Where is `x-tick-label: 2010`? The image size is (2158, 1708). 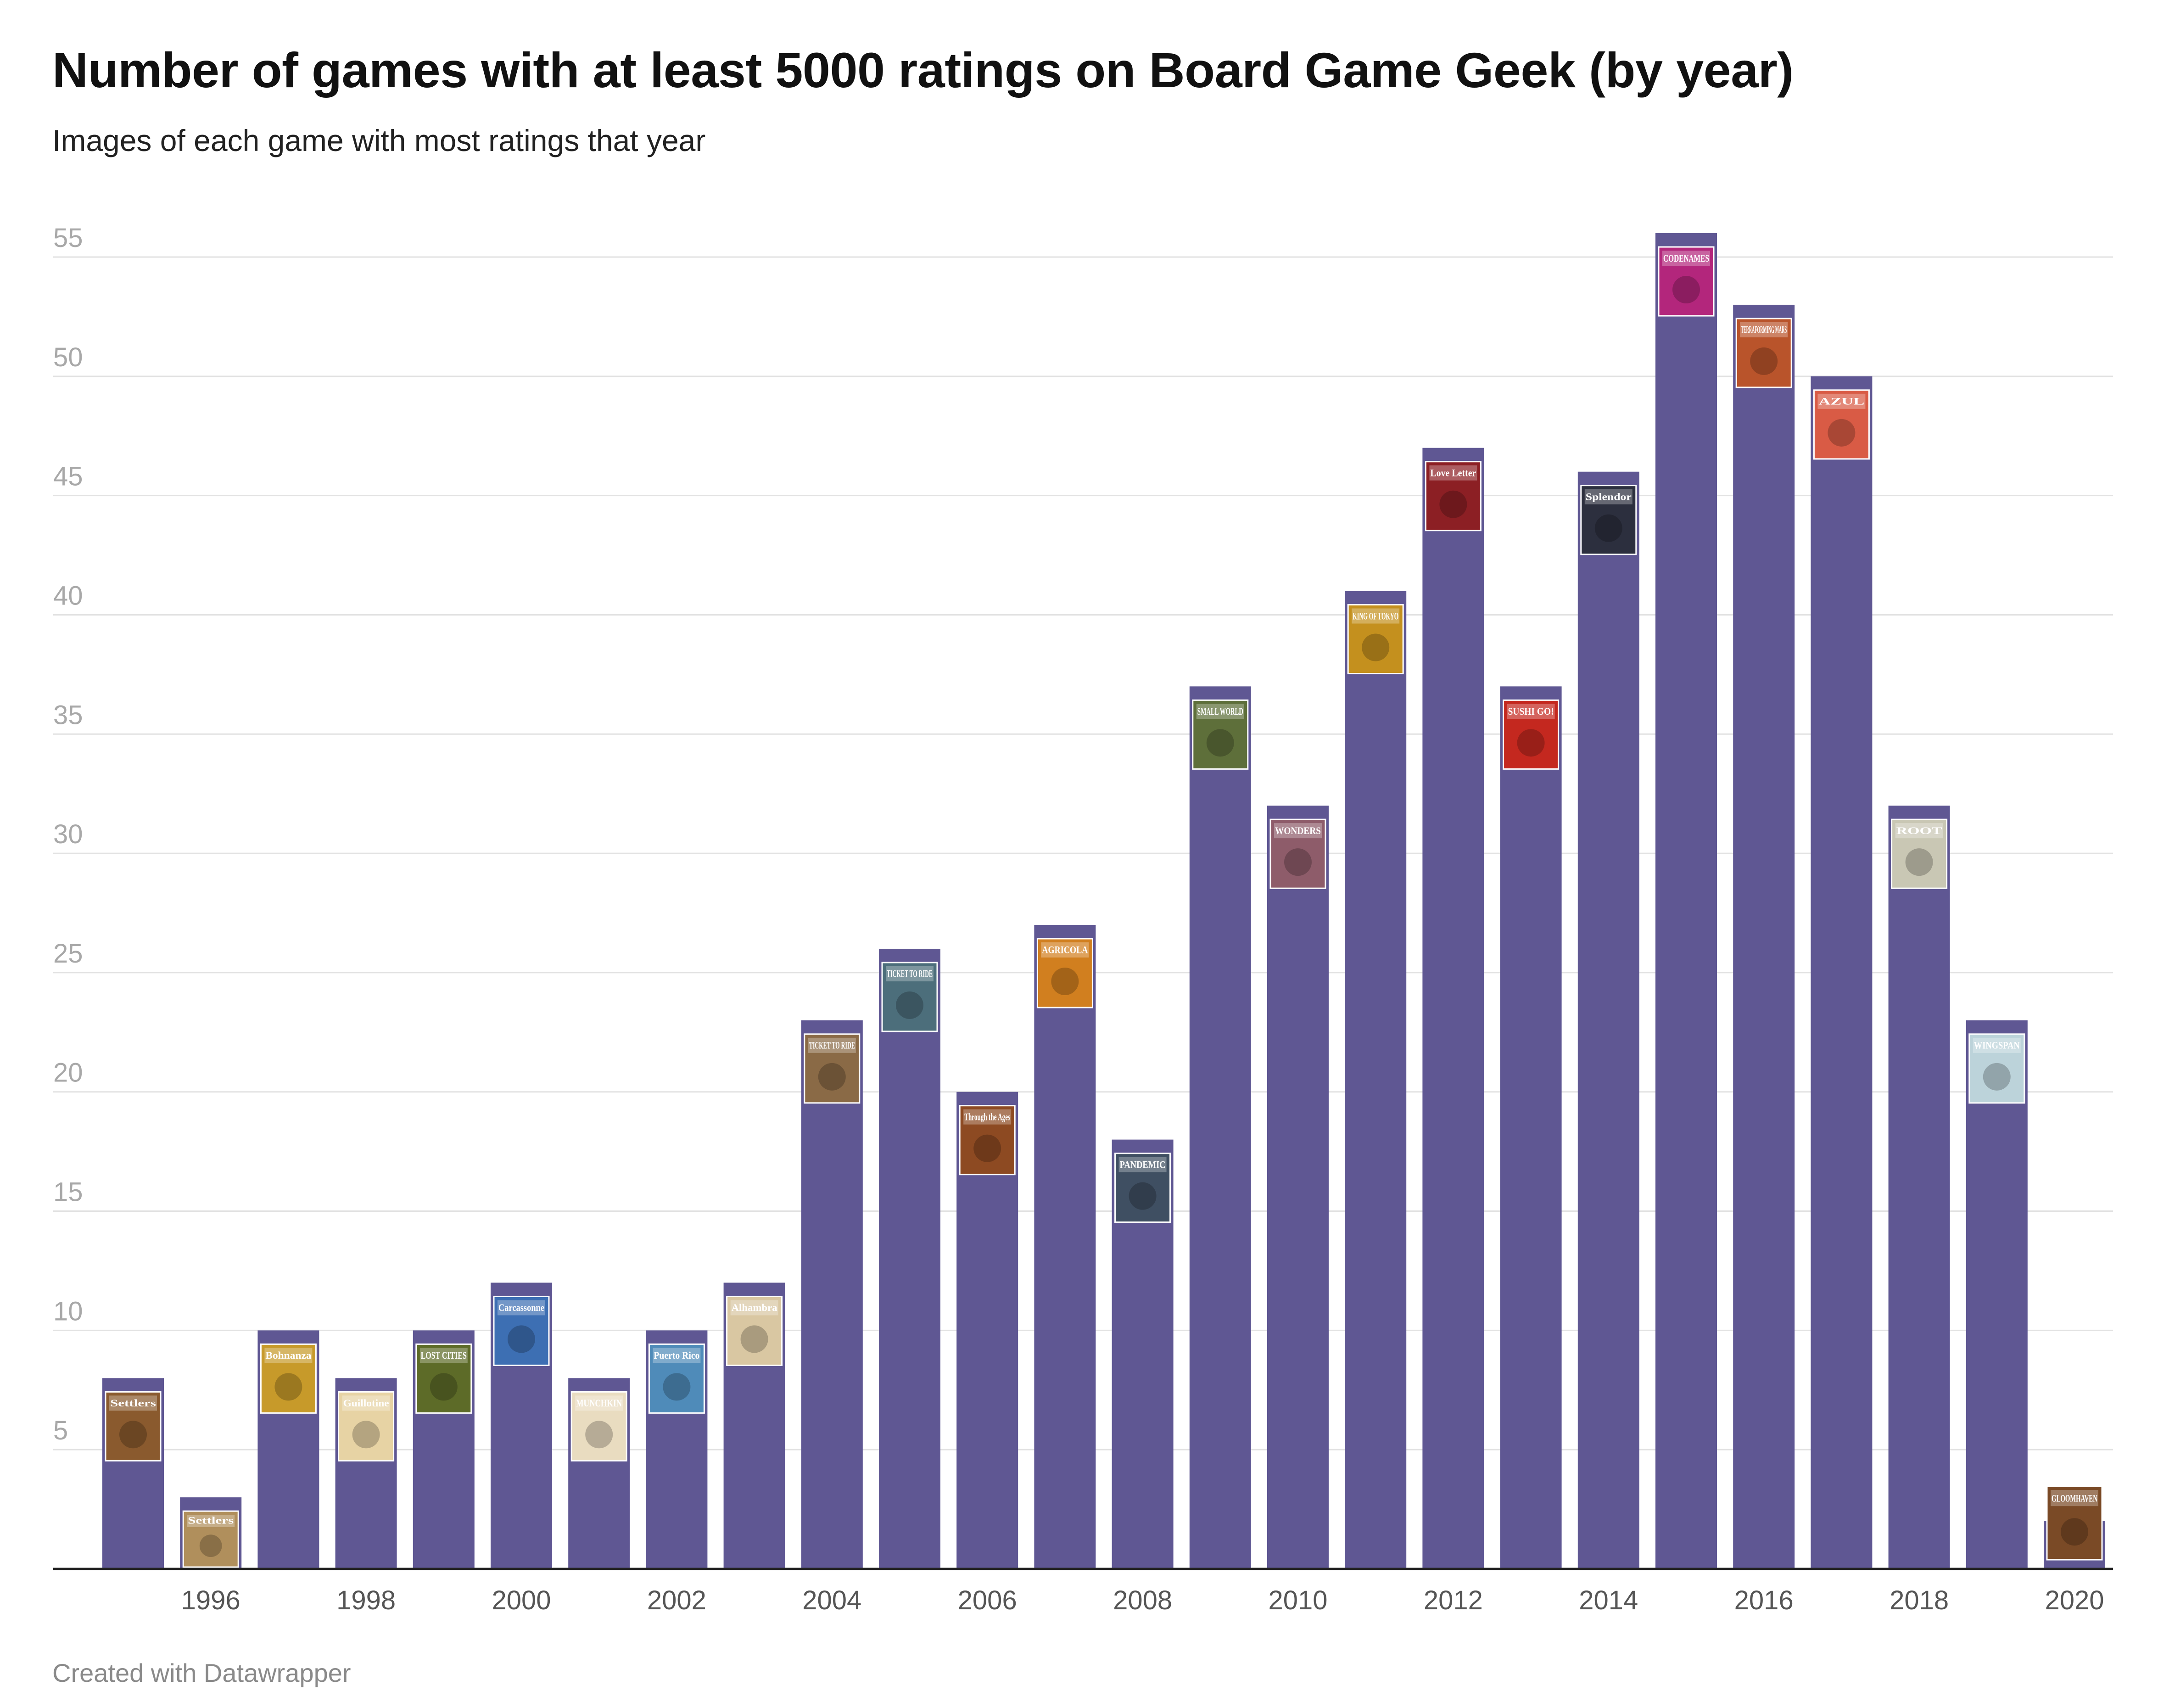 x-tick-label: 2010 is located at coordinates (1297, 1600).